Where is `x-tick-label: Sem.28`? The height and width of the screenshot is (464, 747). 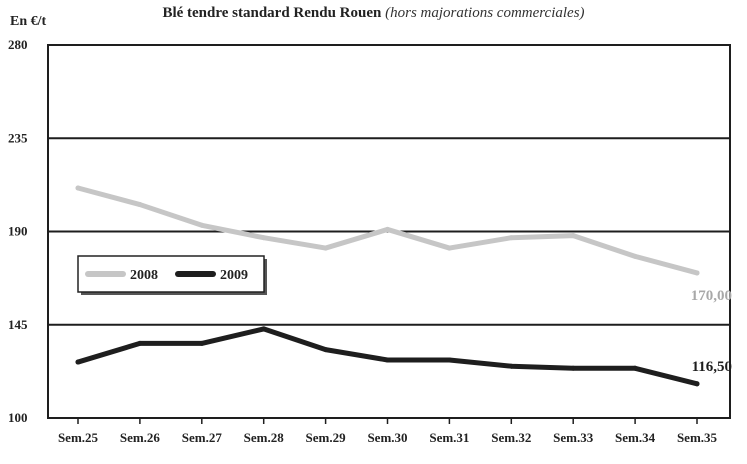 x-tick-label: Sem.28 is located at coordinates (264, 437).